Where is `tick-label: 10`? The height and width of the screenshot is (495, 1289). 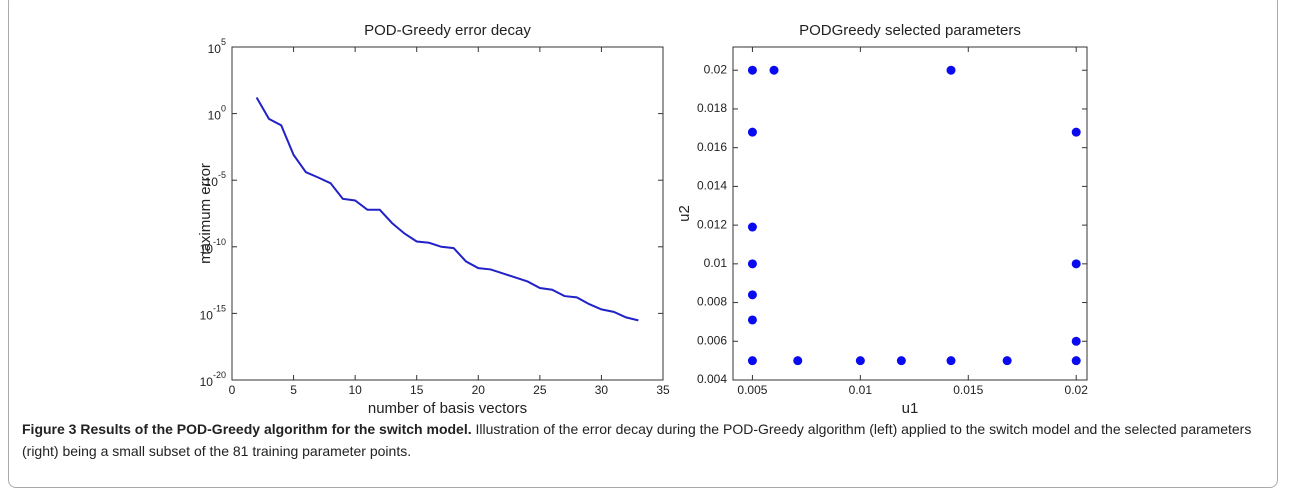
tick-label: 10 is located at coordinates (355, 390).